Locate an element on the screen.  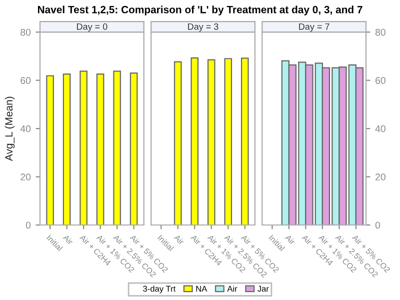
chart-subtitle: Day = 0 is located at coordinates (92, 27).